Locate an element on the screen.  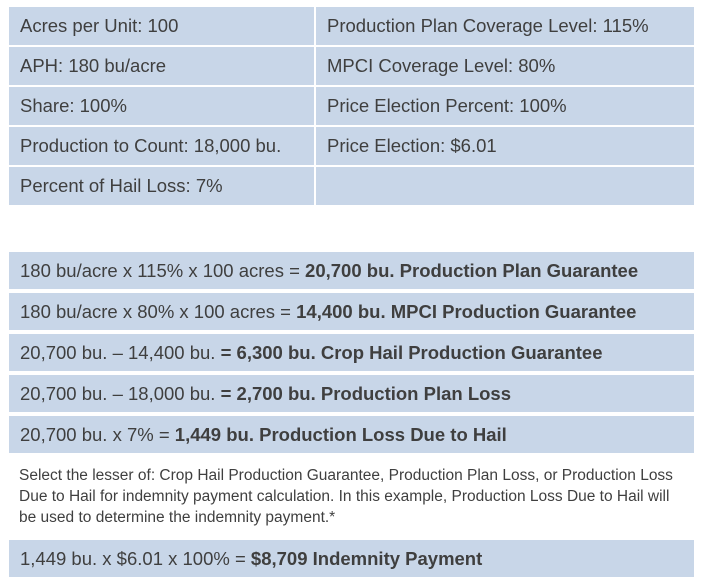
calc-formula: 20,700 bu. – 14,400 bu. is located at coordinates (120, 352).